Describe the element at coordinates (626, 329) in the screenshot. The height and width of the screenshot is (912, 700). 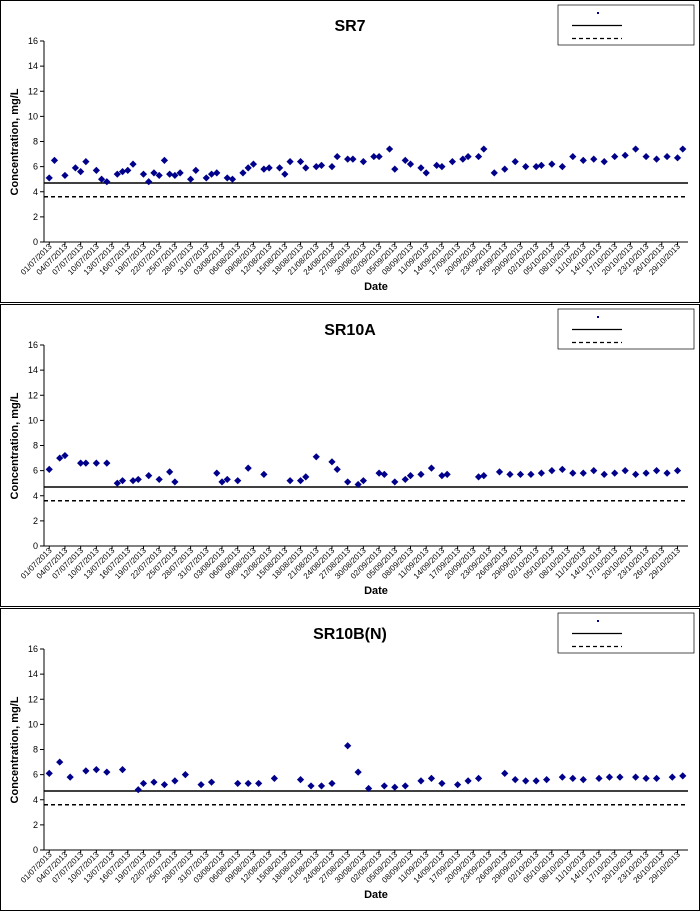
I see `legend` at that location.